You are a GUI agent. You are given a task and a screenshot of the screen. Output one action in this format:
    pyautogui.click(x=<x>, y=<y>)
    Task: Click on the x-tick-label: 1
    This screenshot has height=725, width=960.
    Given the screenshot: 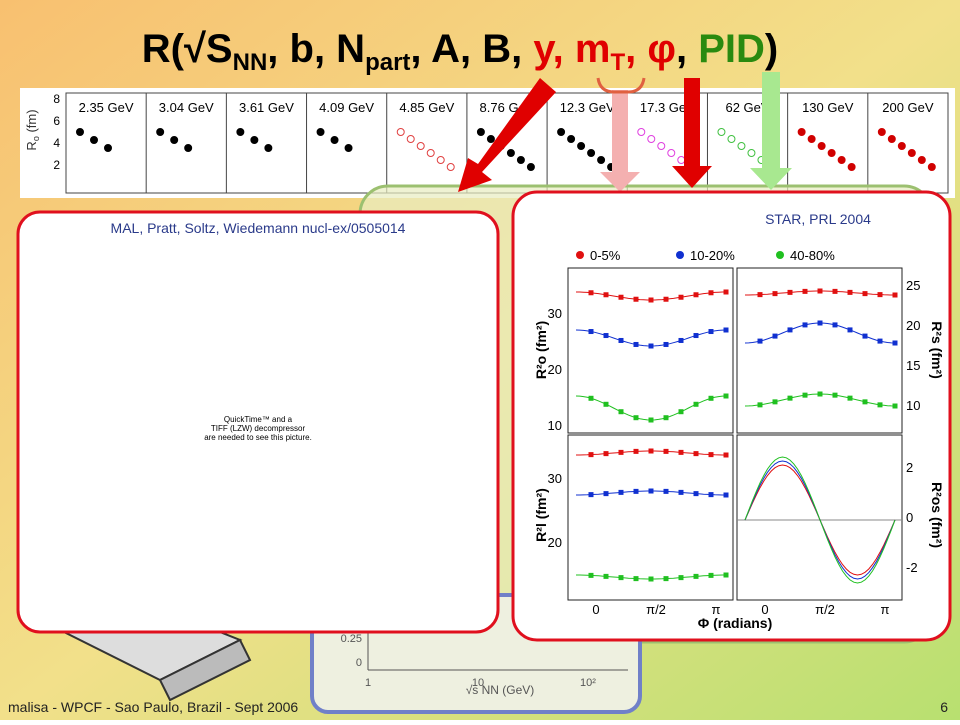 What is the action you would take?
    pyautogui.click(x=368, y=683)
    